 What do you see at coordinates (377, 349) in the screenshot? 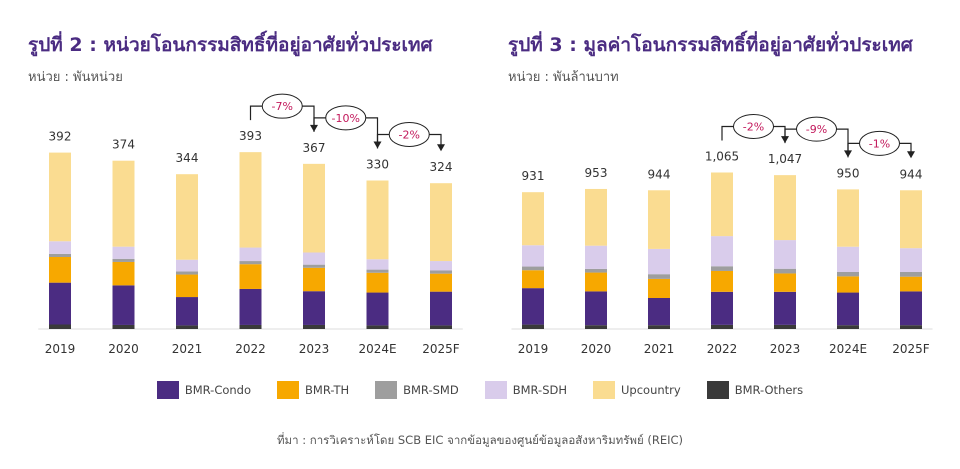
I see `x-tick-label: 2024E` at bounding box center [377, 349].